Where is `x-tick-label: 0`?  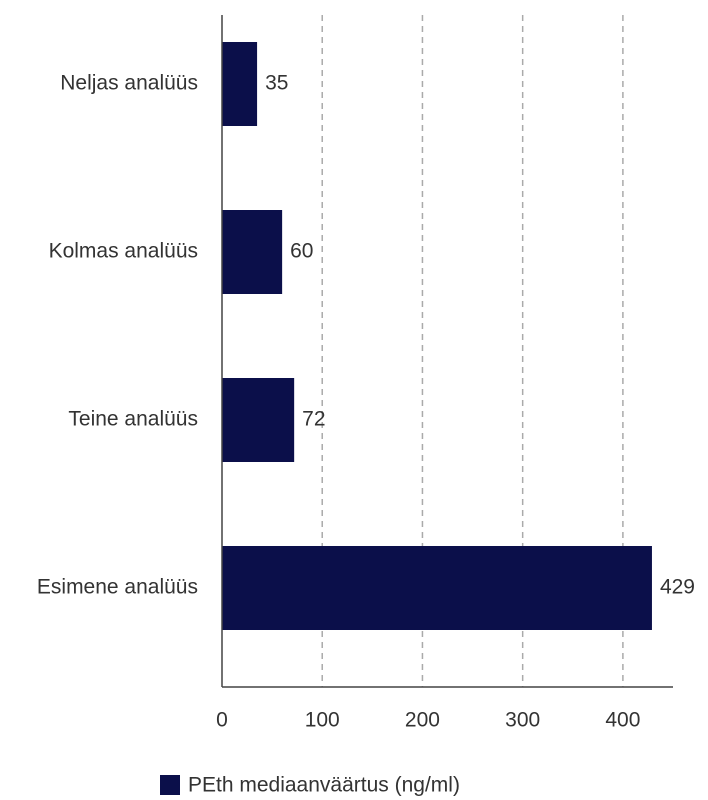 x-tick-label: 0 is located at coordinates (222, 720).